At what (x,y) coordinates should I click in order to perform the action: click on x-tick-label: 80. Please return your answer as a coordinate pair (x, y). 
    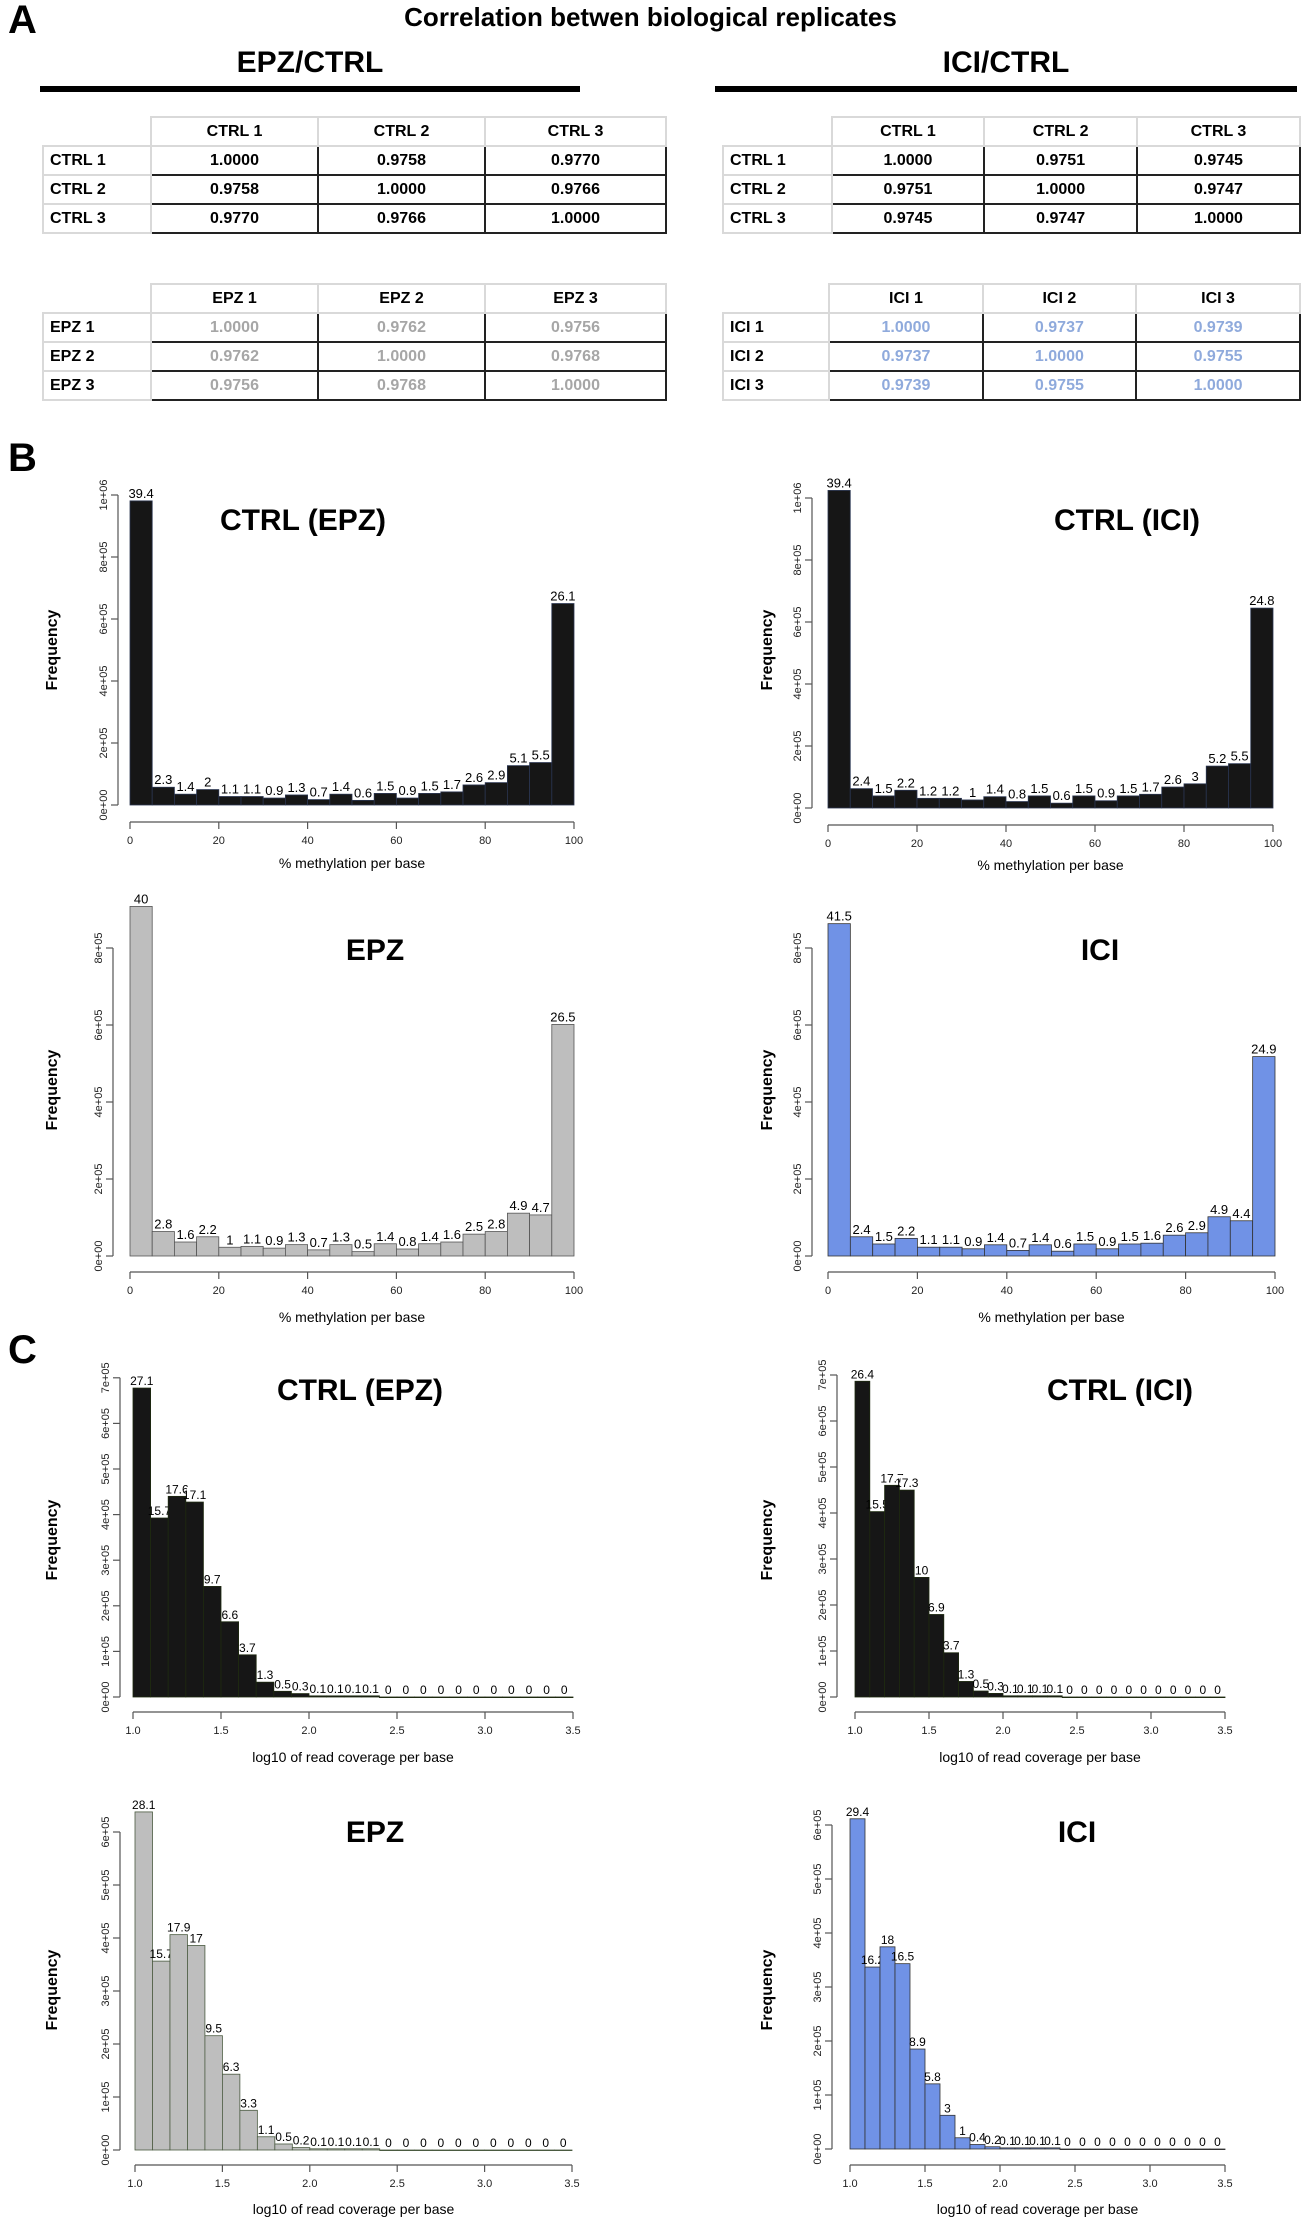
    Looking at the image, I should click on (485, 1291).